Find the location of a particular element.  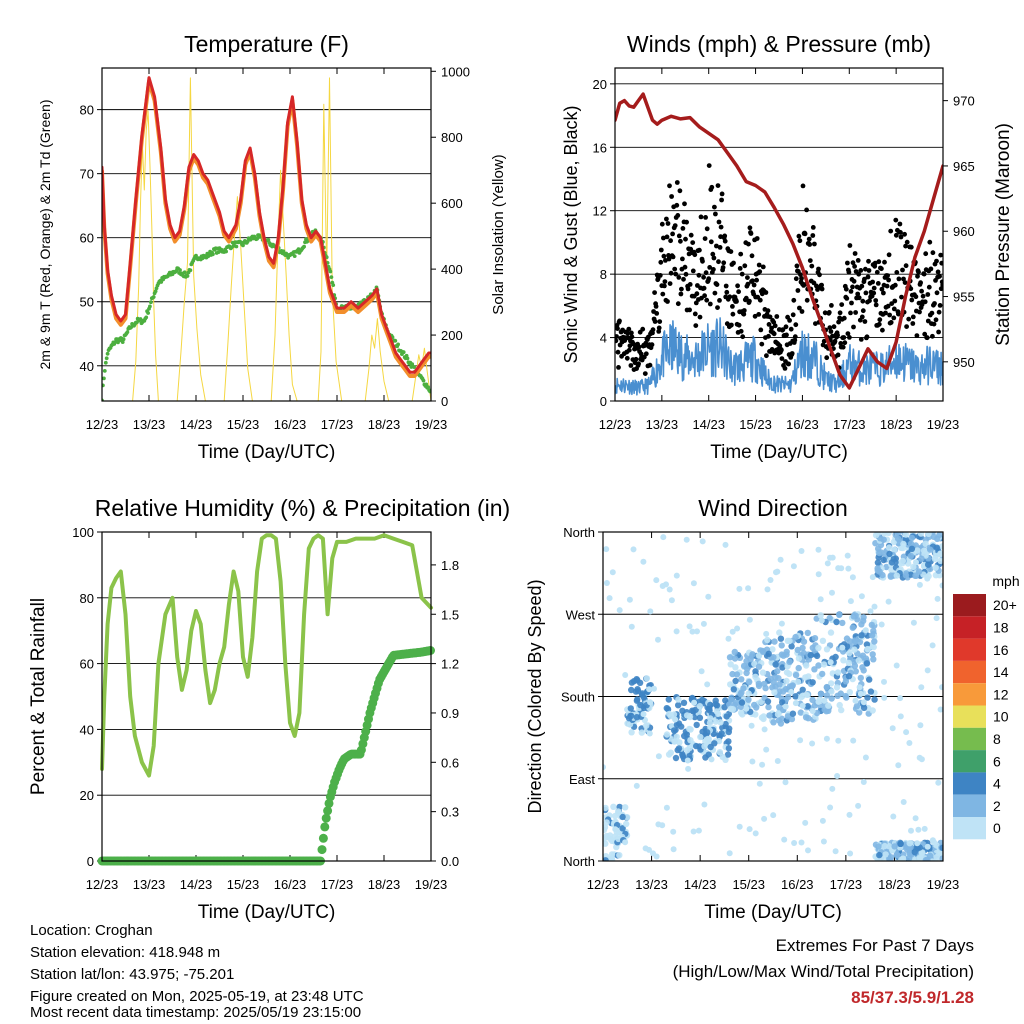

x-tick-label: 12/23 is located at coordinates (102, 884).